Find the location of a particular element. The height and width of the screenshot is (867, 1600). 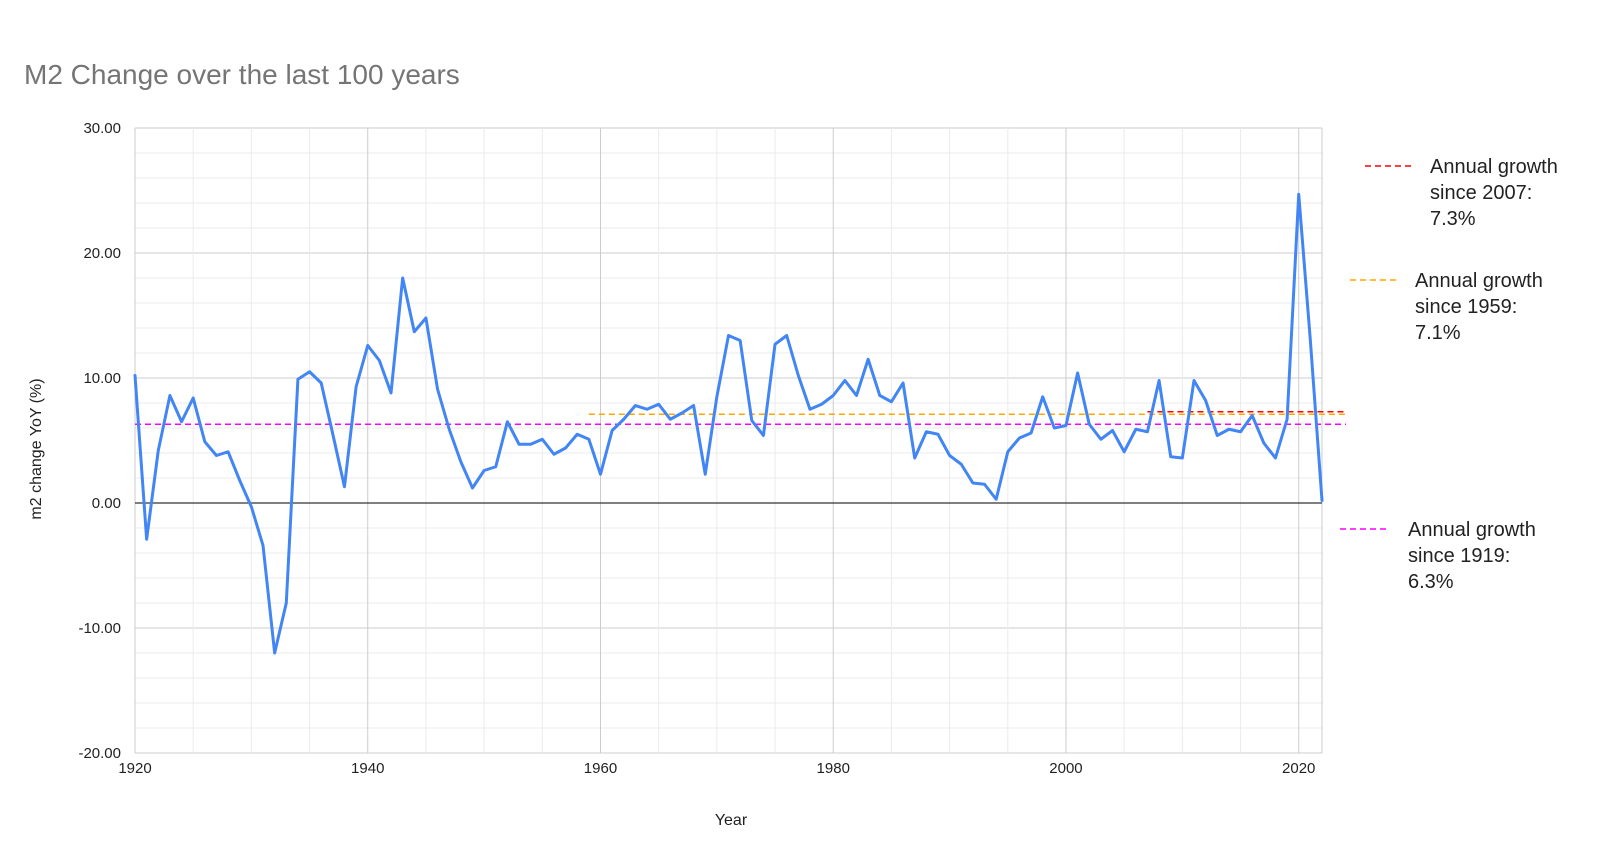

x-tick-label: 2000 is located at coordinates (1065, 768).